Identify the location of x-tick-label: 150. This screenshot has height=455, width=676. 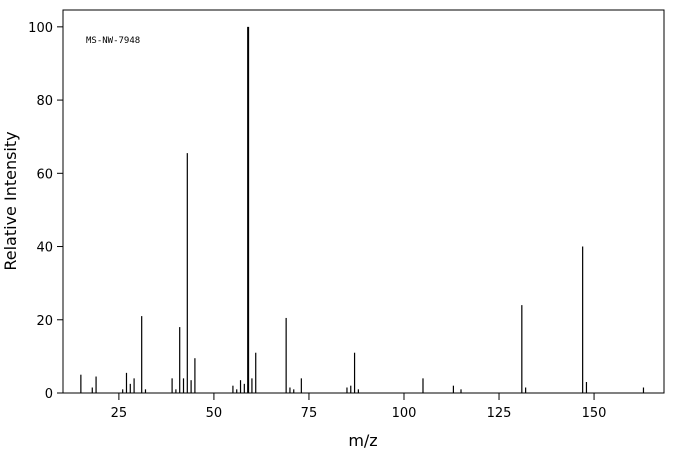
(594, 413).